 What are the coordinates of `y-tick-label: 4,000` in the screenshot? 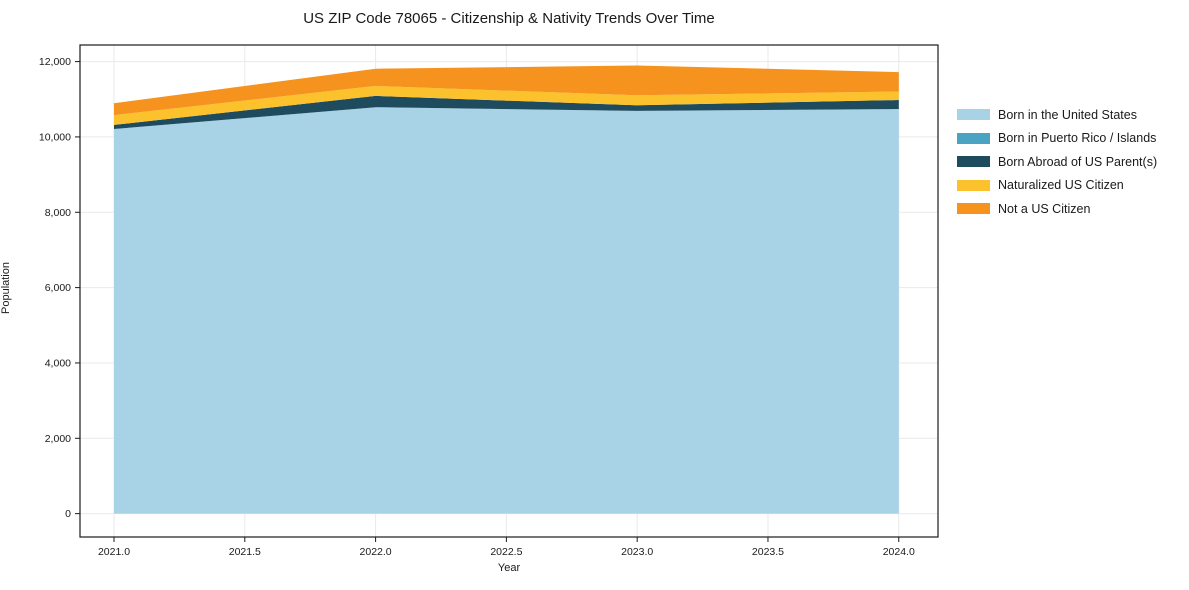 It's located at (58, 363).